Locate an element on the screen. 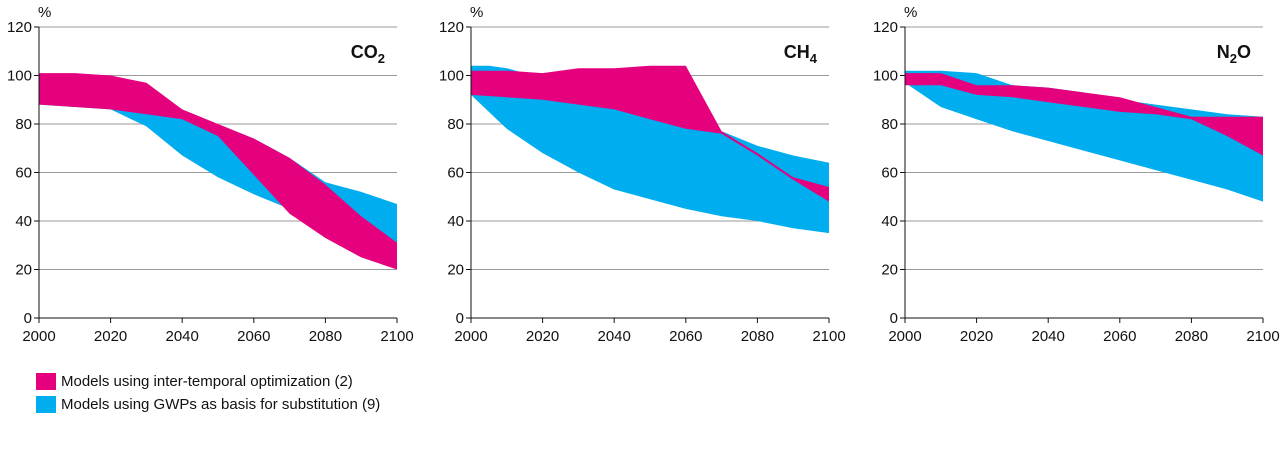 The height and width of the screenshot is (467, 1280). legend-swatch-gwp is located at coordinates (46, 404).